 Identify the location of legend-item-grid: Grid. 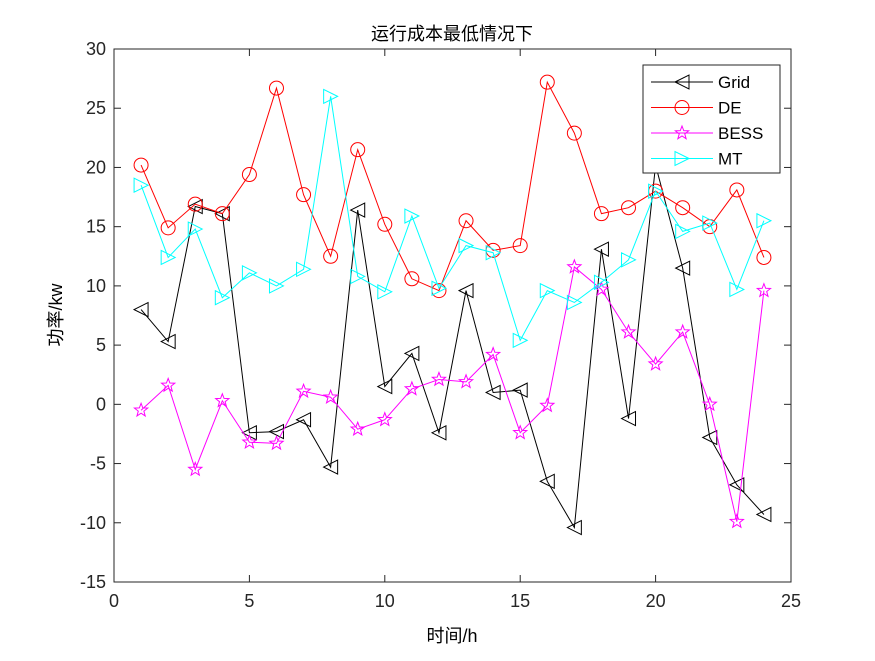
(700, 82).